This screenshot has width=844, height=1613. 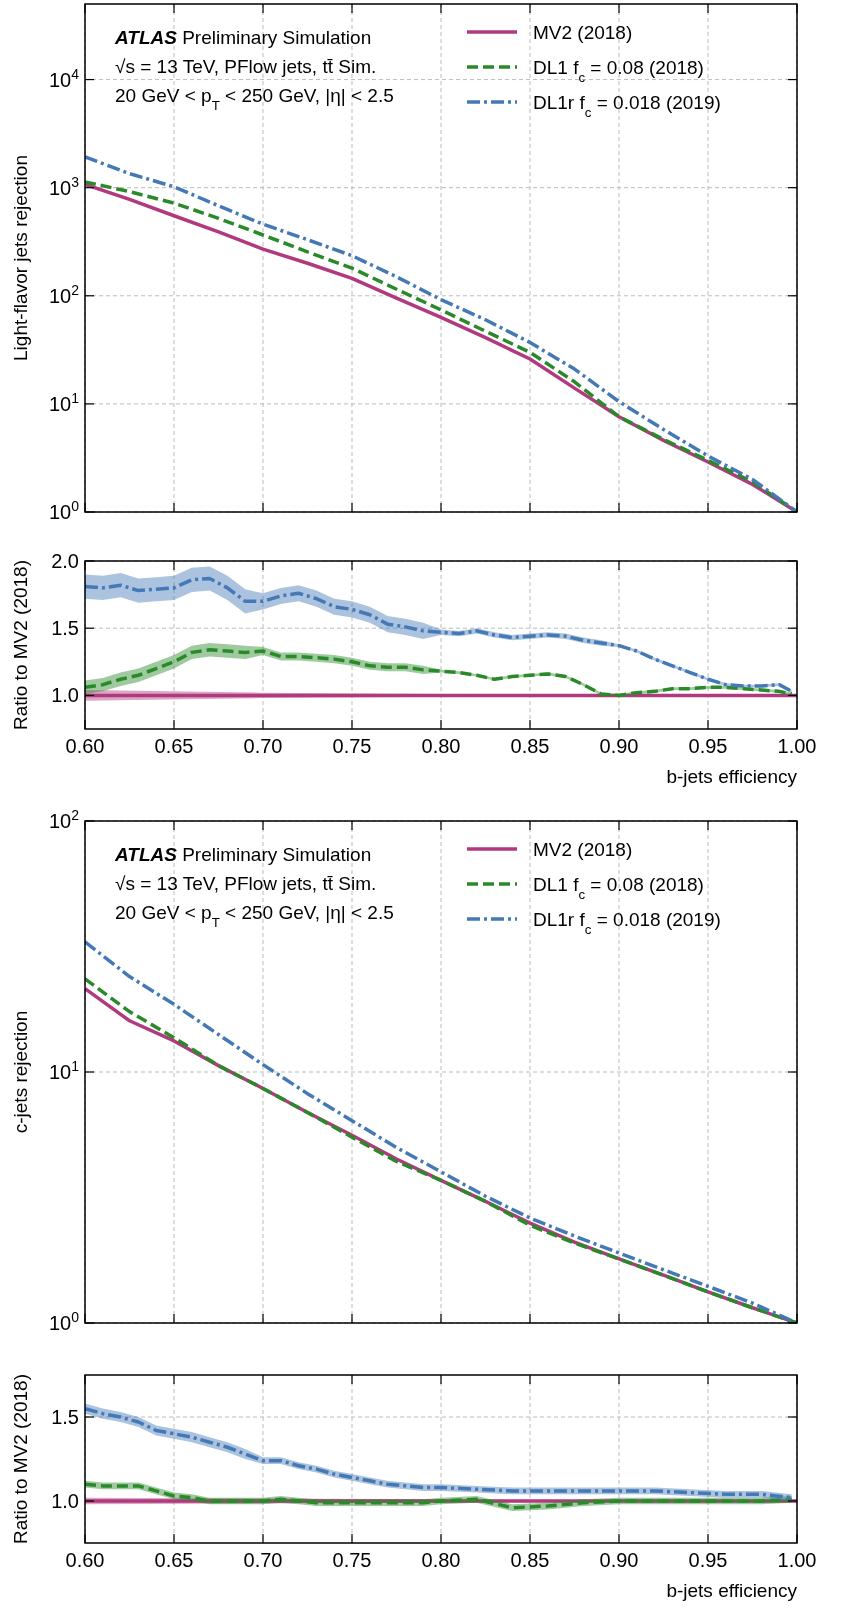 What do you see at coordinates (20, 1072) in the screenshot?
I see `y-axis-title: c-jets rejection` at bounding box center [20, 1072].